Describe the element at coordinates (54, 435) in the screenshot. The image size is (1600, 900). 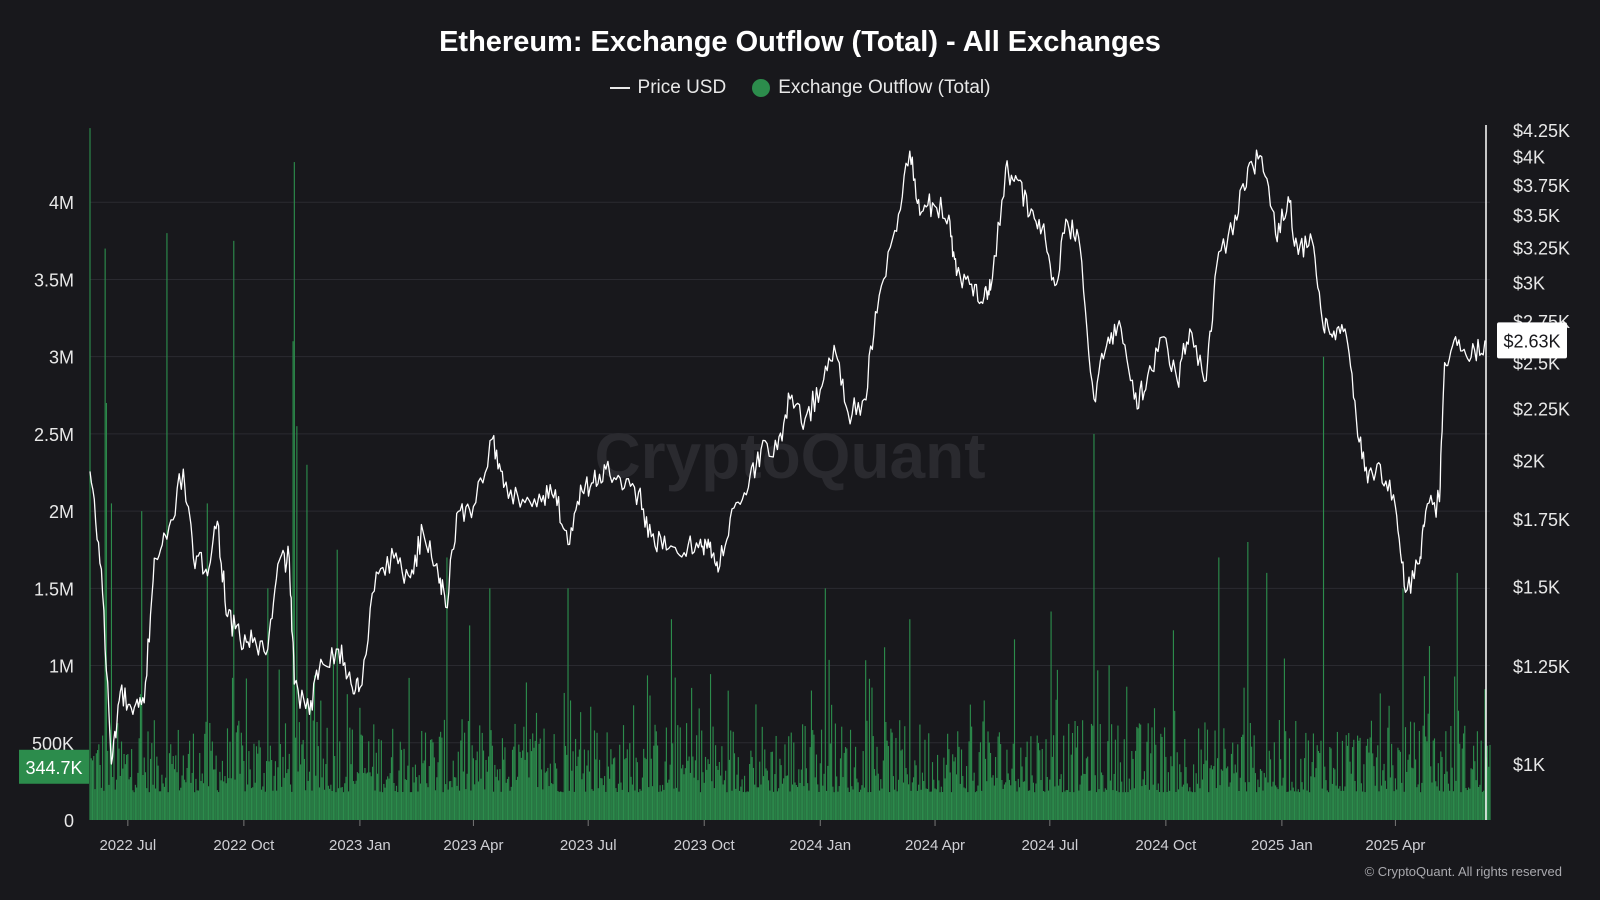
I see `left-axis-tick-label: 2.5M` at that location.